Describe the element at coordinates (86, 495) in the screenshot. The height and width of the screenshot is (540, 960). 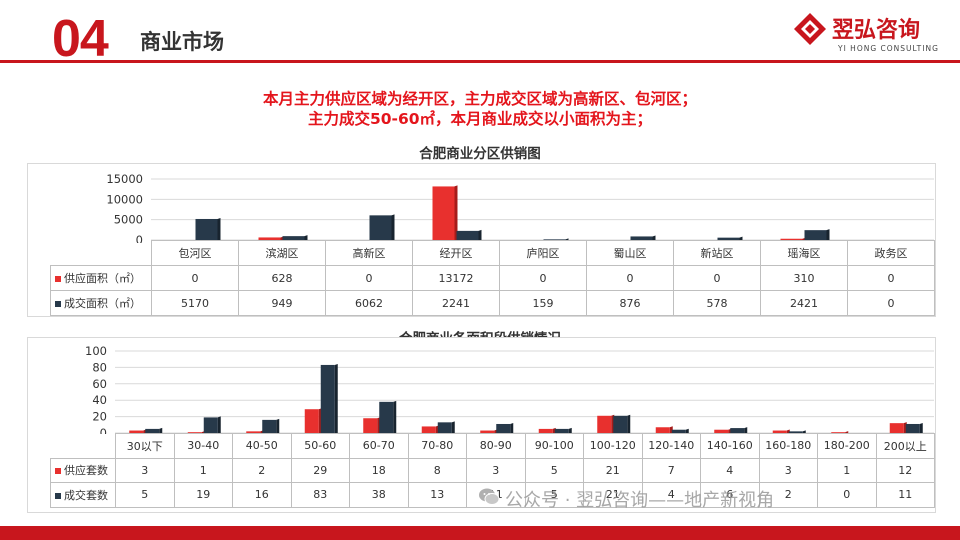
I see `series-name: 成交套数` at that location.